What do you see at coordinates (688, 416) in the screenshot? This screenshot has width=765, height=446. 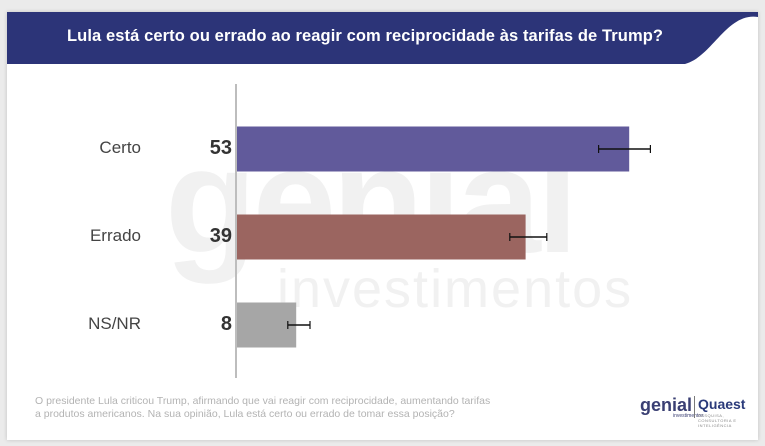 I see `genial-logo-sub: investimentos` at bounding box center [688, 416].